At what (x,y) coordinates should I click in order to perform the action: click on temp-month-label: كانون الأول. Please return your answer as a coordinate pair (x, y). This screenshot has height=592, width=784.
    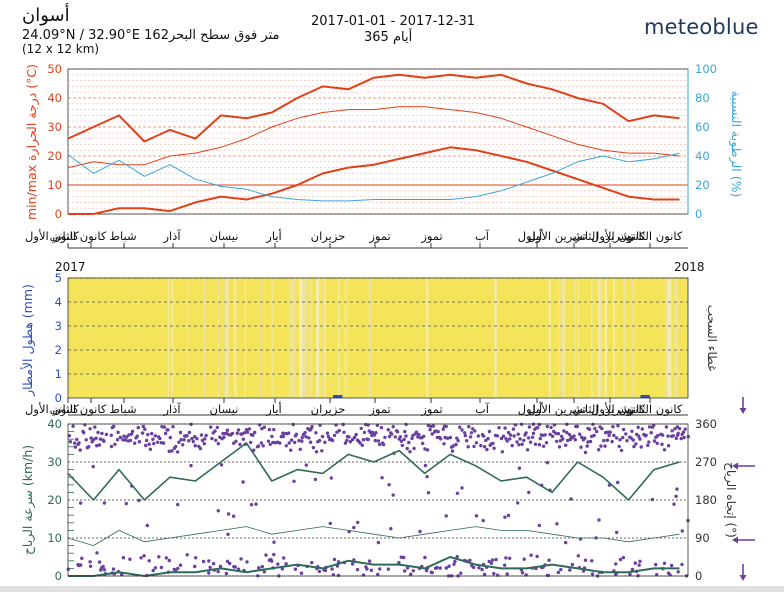
    Looking at the image, I should click on (52, 236).